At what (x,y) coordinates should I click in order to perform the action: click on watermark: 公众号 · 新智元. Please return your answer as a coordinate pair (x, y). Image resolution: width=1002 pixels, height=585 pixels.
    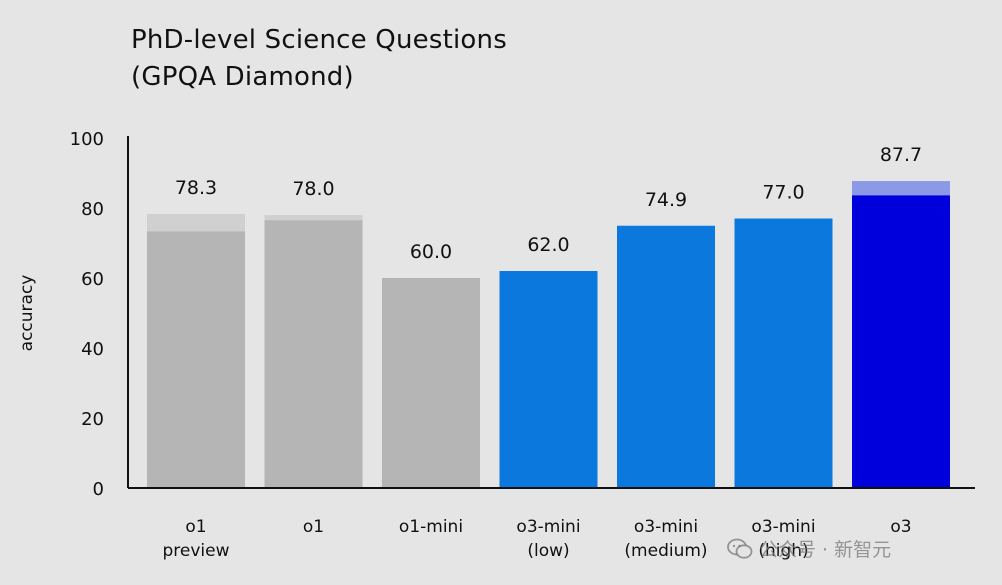
    Looking at the image, I should click on (809, 548).